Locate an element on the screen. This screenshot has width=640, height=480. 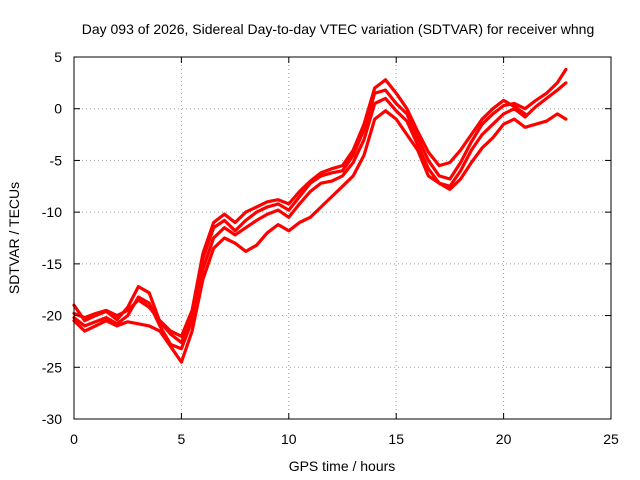
y-tick-label: -20 is located at coordinates (52, 316).